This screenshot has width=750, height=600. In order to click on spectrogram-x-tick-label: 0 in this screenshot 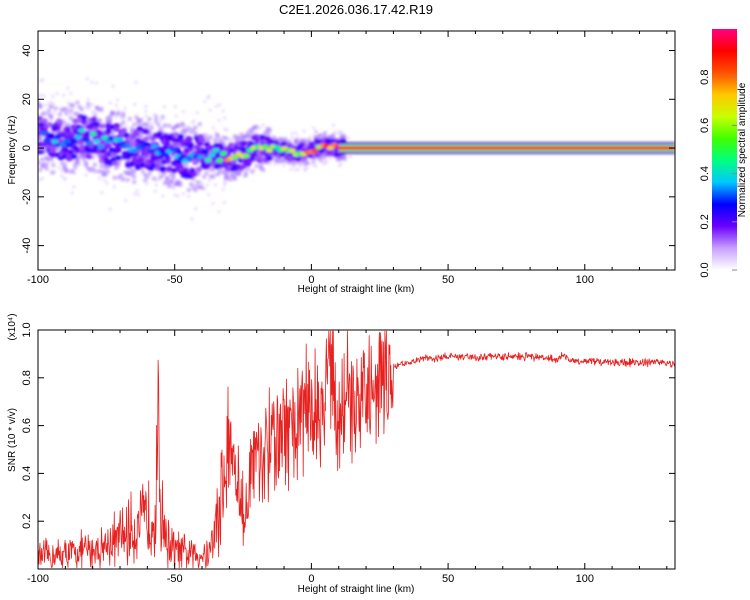, I will do `click(311, 280)`.